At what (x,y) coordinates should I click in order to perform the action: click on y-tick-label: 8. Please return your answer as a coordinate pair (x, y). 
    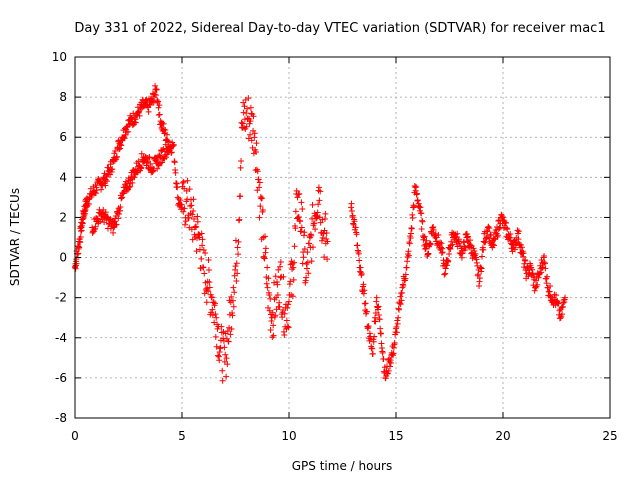
    Looking at the image, I should click on (63, 97).